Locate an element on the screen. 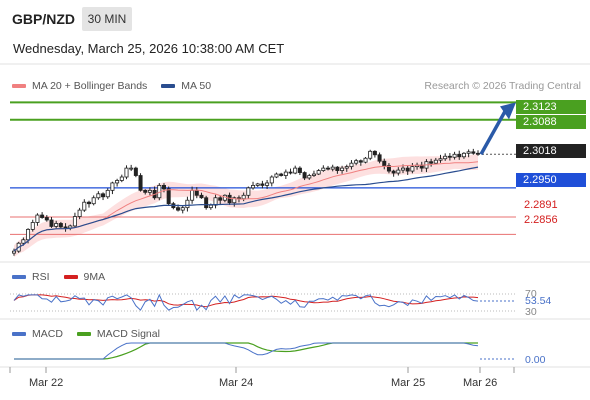  legend-item-ma20: MA 20 + Bollinger Bands is located at coordinates (79, 86).